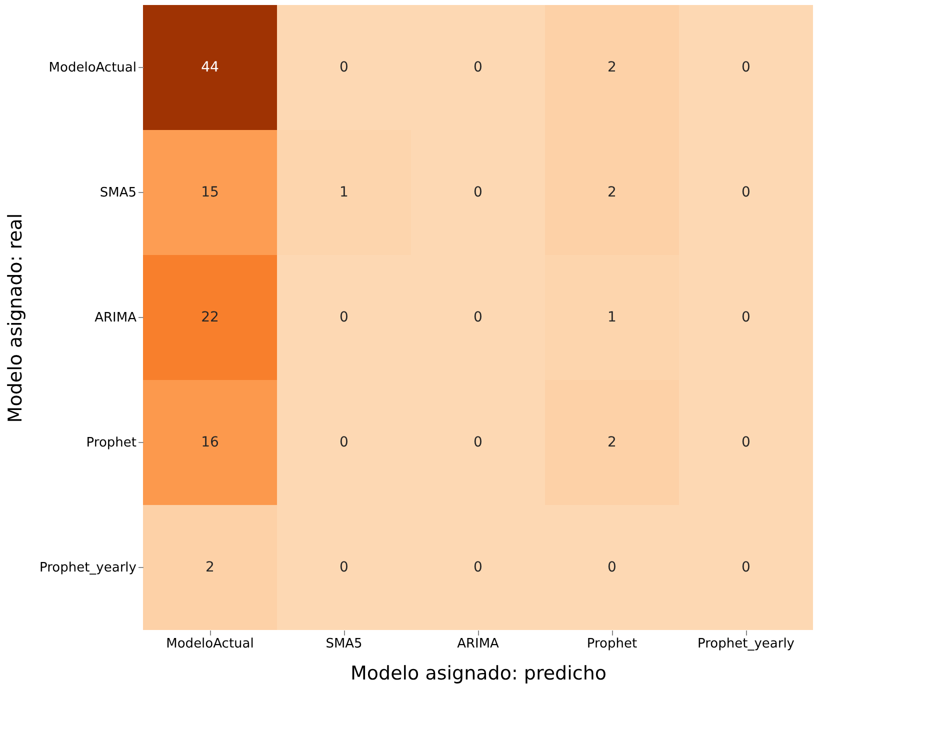 This screenshot has height=732, width=930. What do you see at coordinates (210, 68) in the screenshot?
I see `data-label: 44` at bounding box center [210, 68].